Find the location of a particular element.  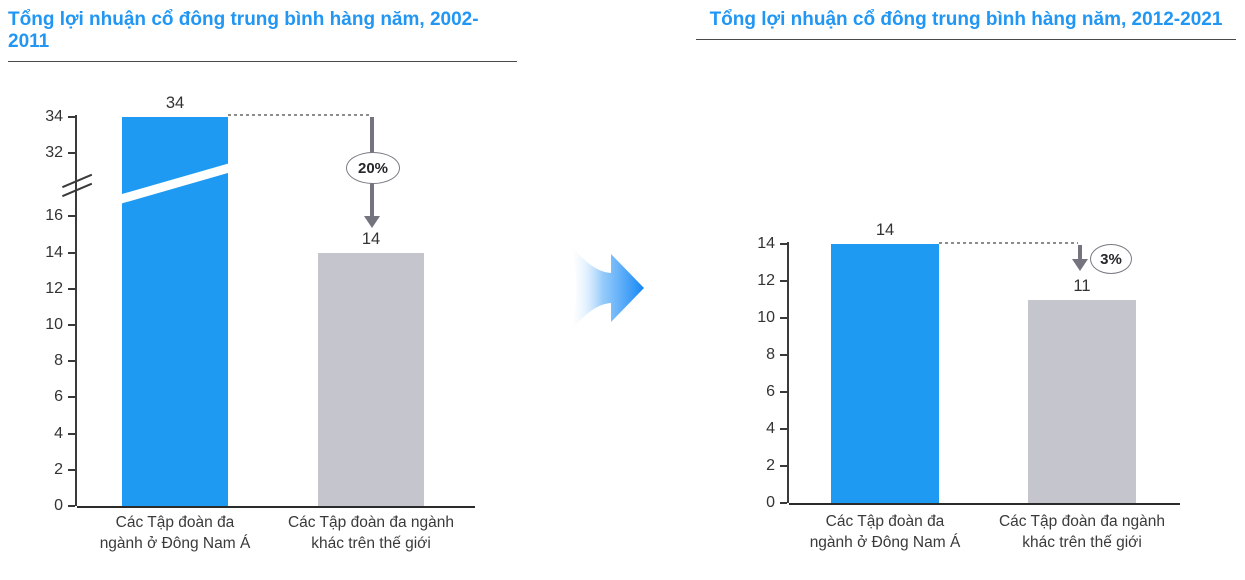

transition-arrow-icon is located at coordinates (606, 288).